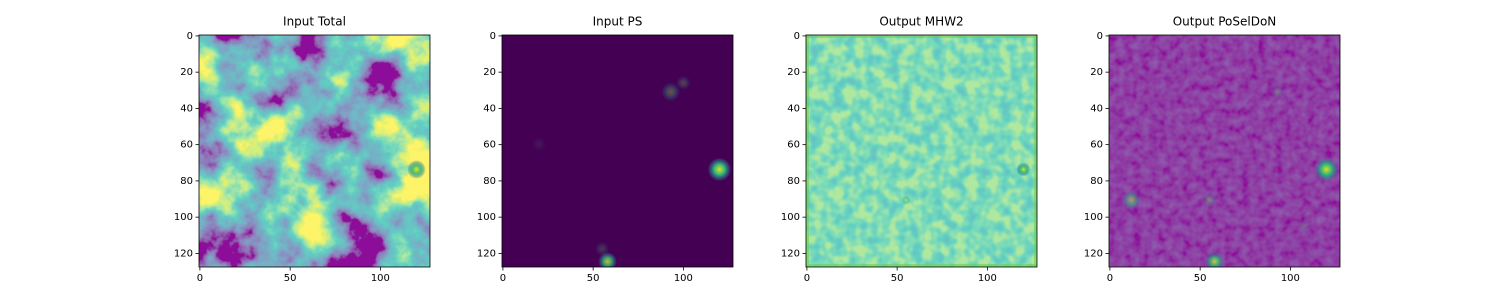 The height and width of the screenshot is (300, 1500). What do you see at coordinates (1225, 22) in the screenshot?
I see `panel-title: Output PoSelDoN` at bounding box center [1225, 22].